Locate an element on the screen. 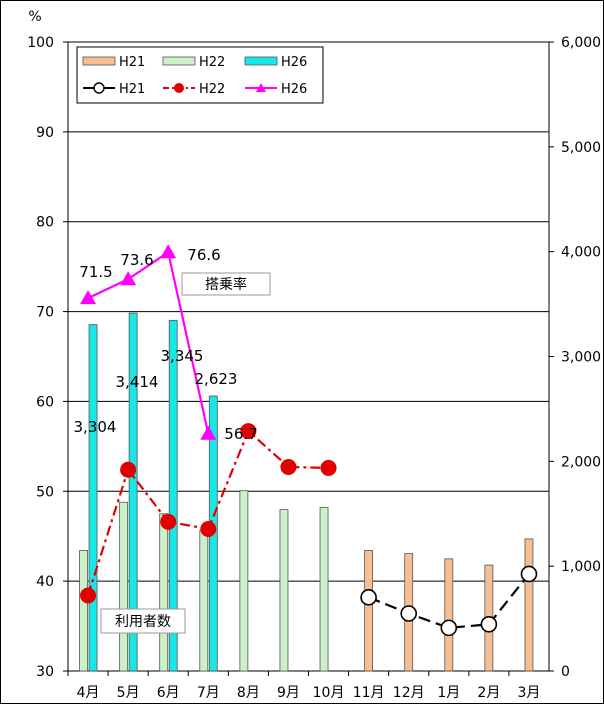  annotation-users: 利用者数 is located at coordinates (143, 622).